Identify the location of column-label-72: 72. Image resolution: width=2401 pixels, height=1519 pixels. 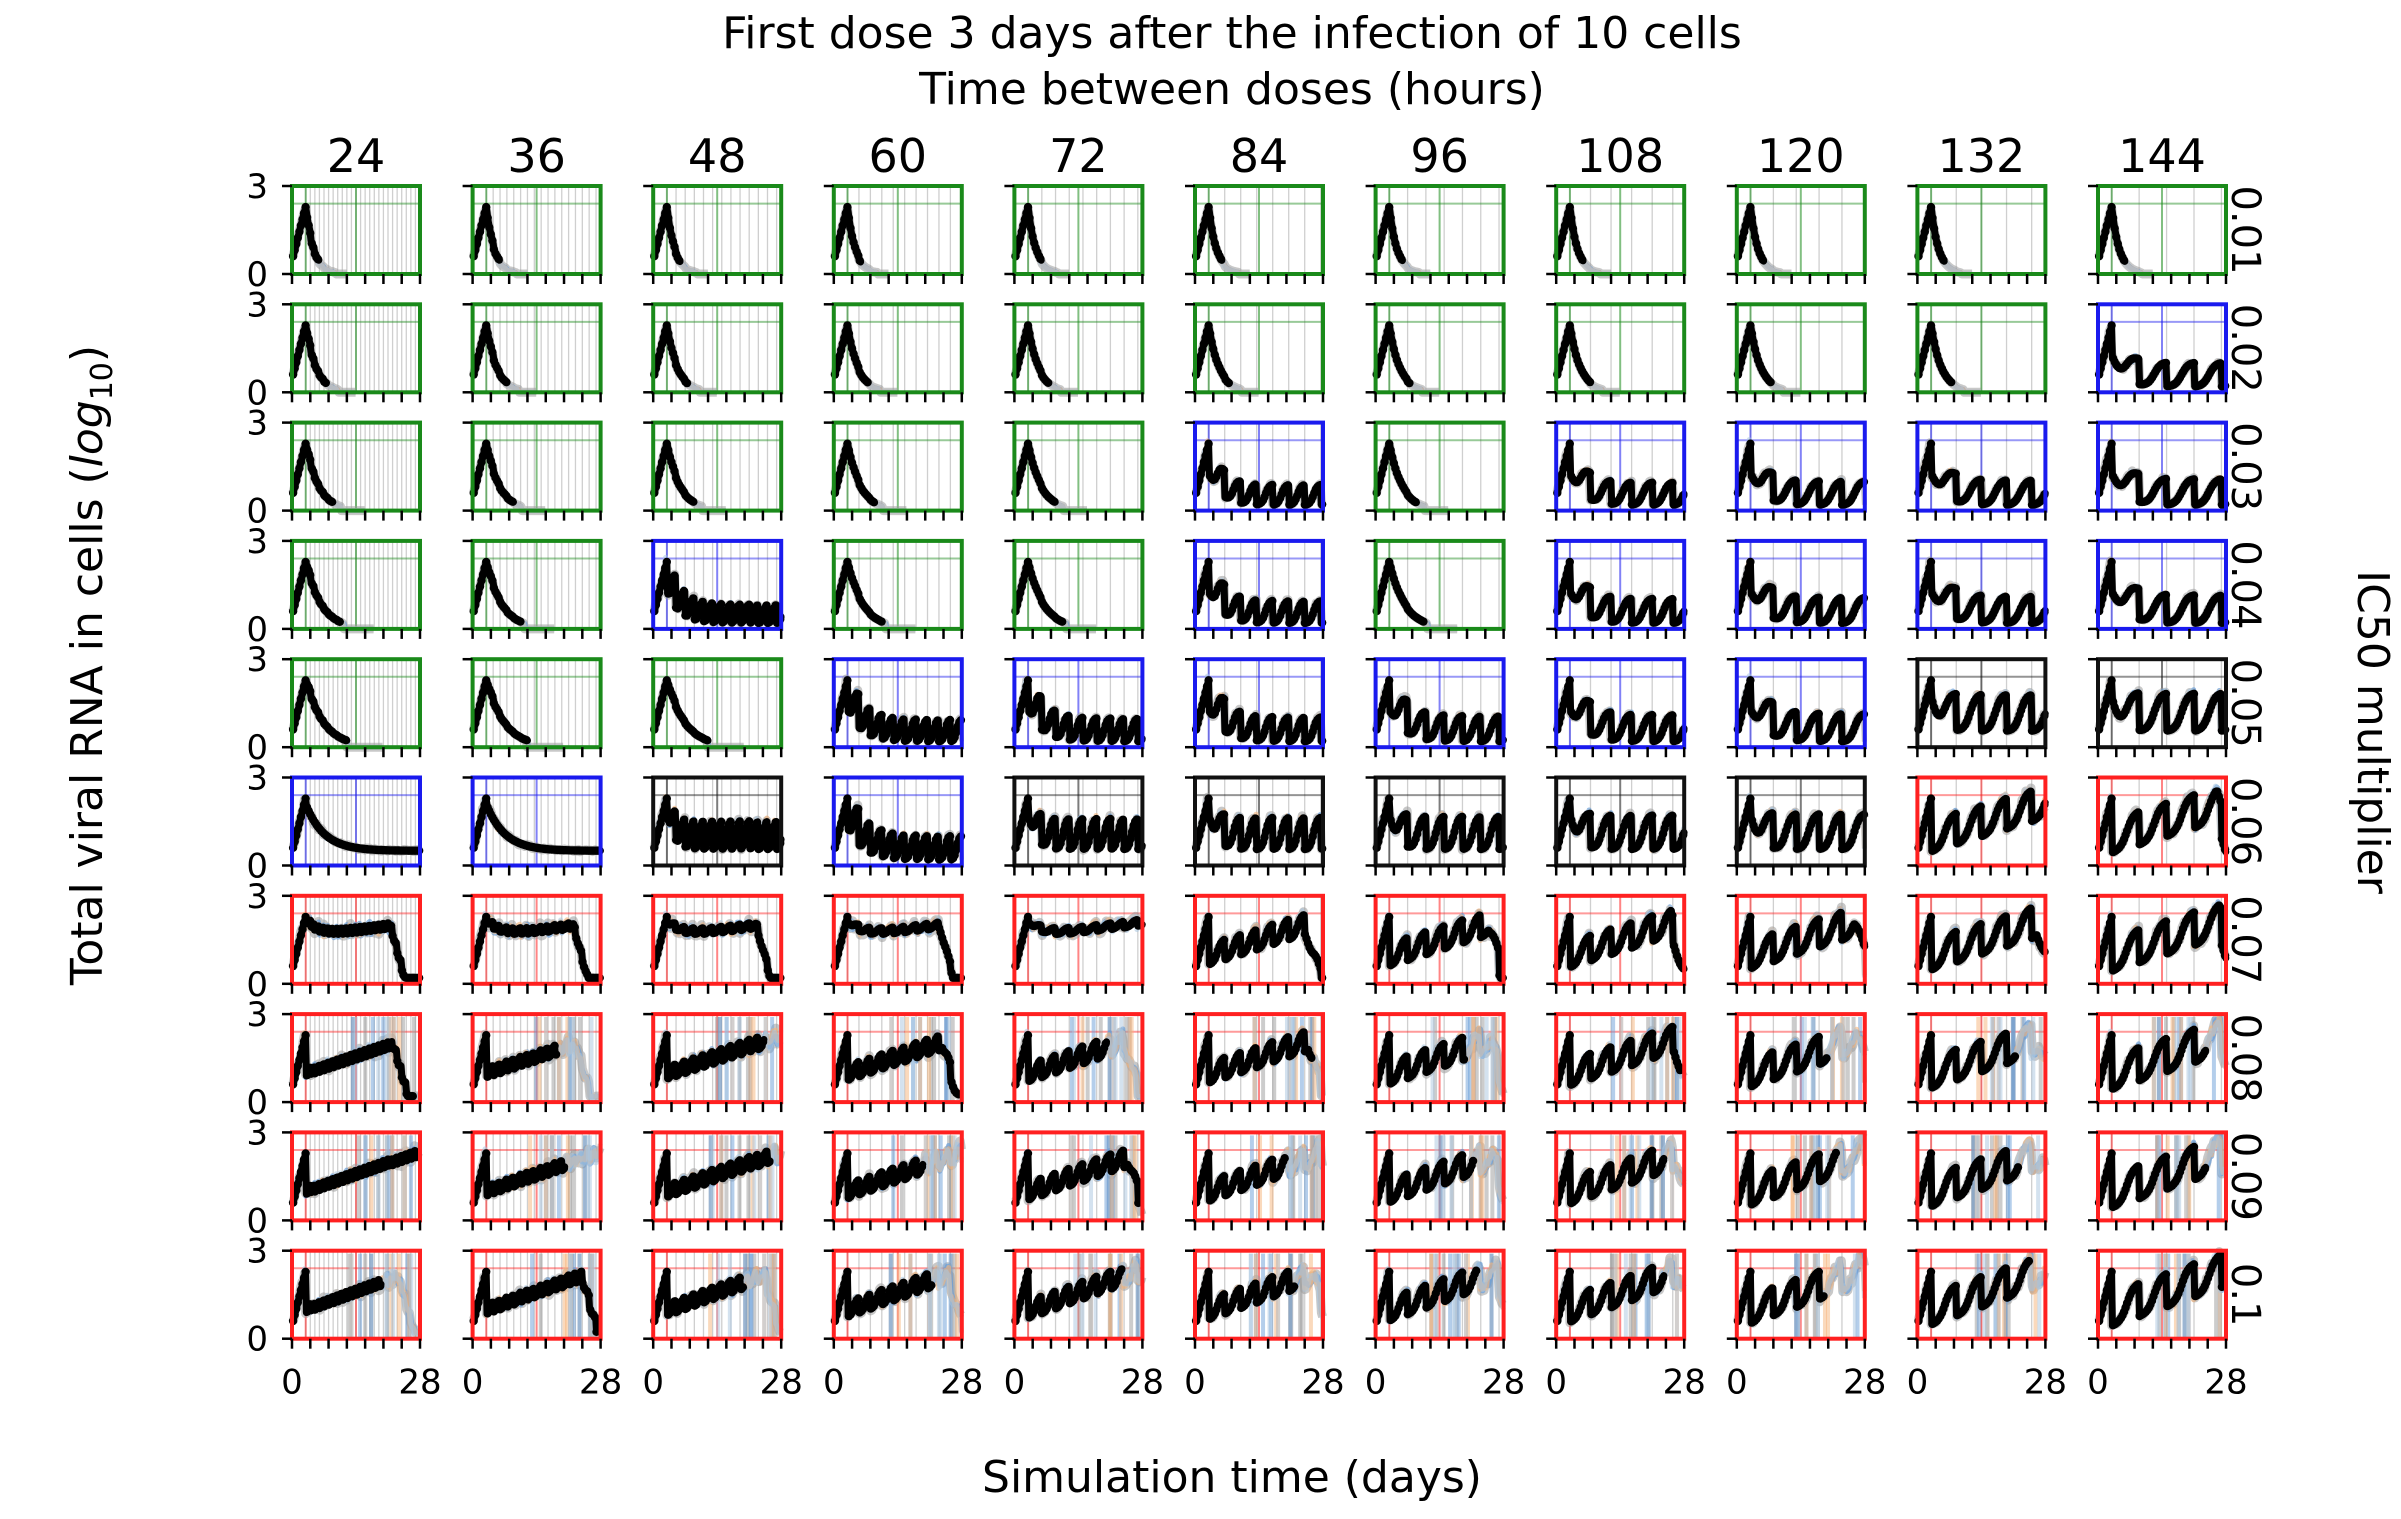
(1078, 156).